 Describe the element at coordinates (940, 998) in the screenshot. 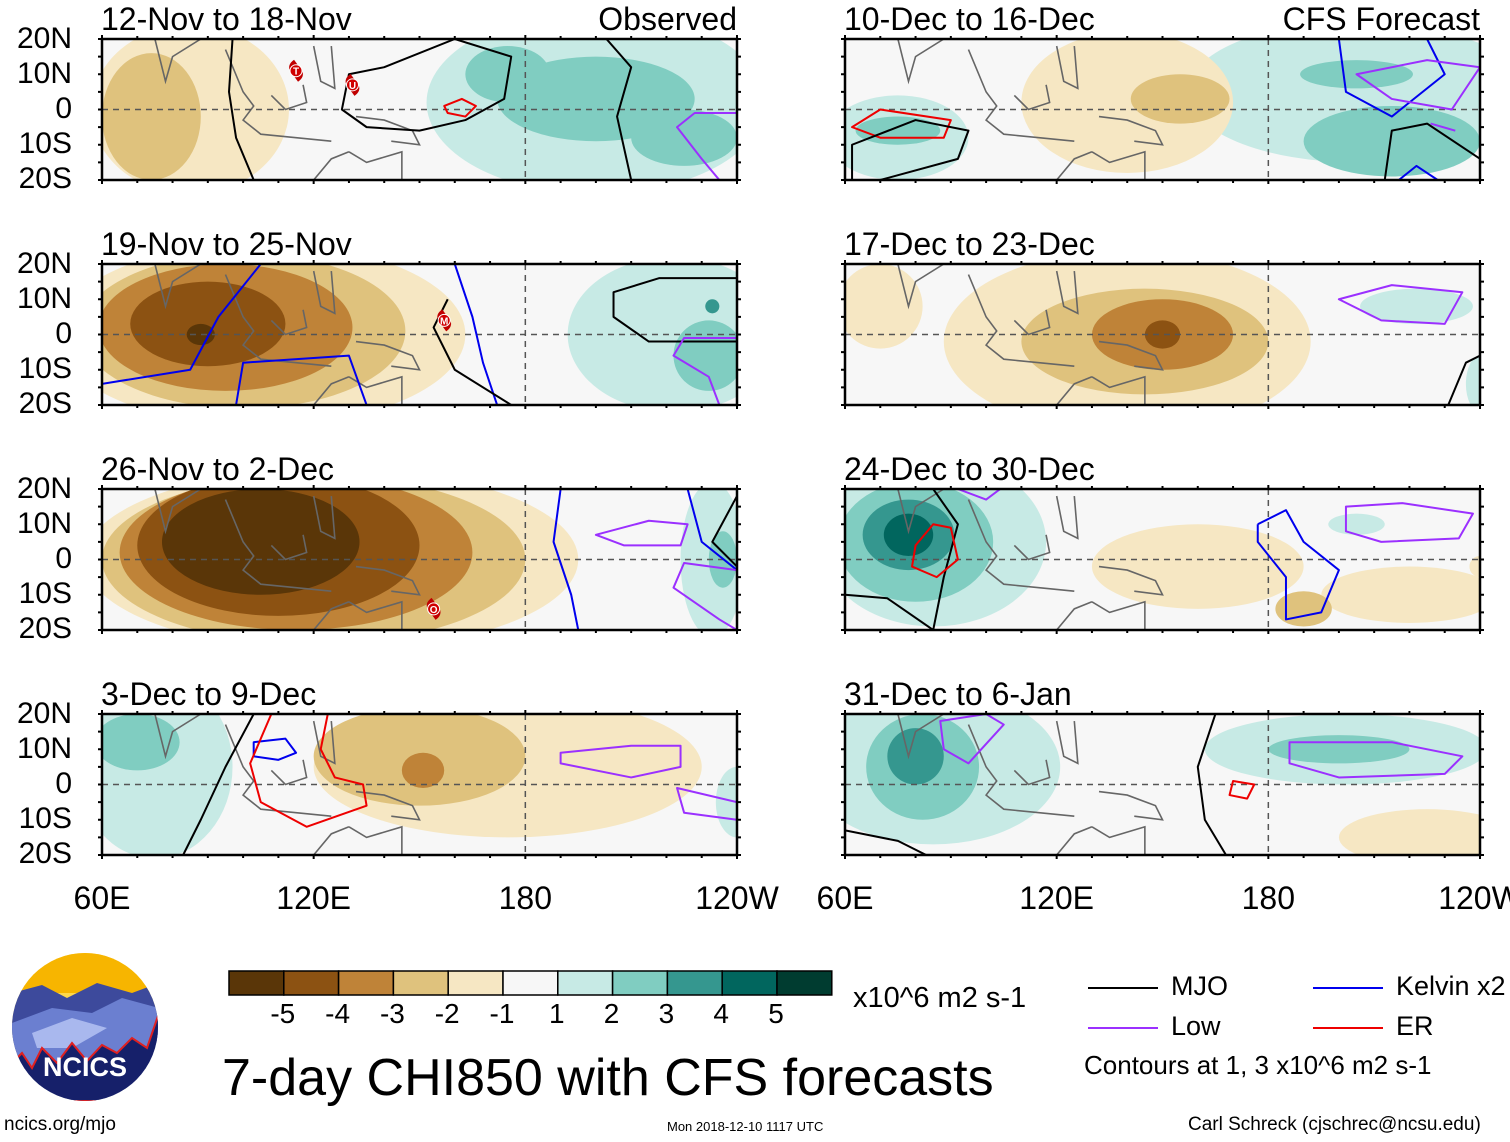

I see `units-label: x10^6 m2 s-1` at that location.